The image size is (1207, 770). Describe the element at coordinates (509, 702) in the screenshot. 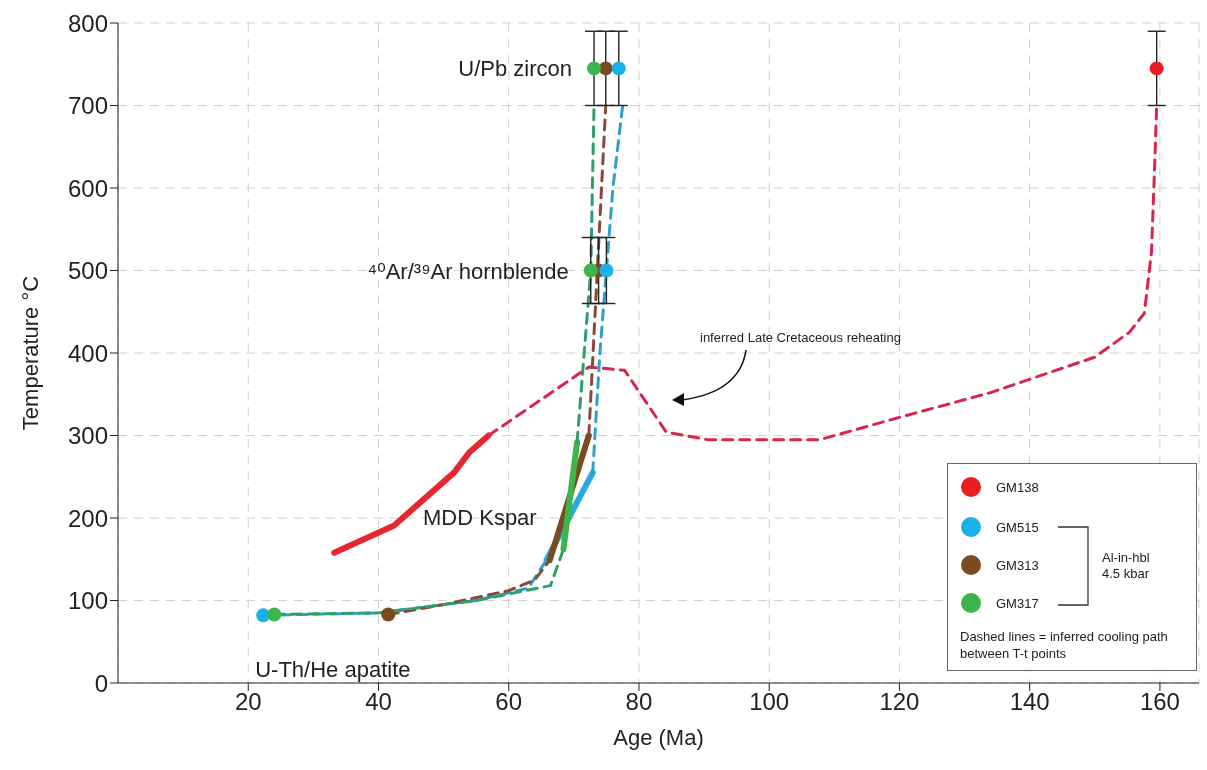

I see `x-tick-label: 60` at that location.